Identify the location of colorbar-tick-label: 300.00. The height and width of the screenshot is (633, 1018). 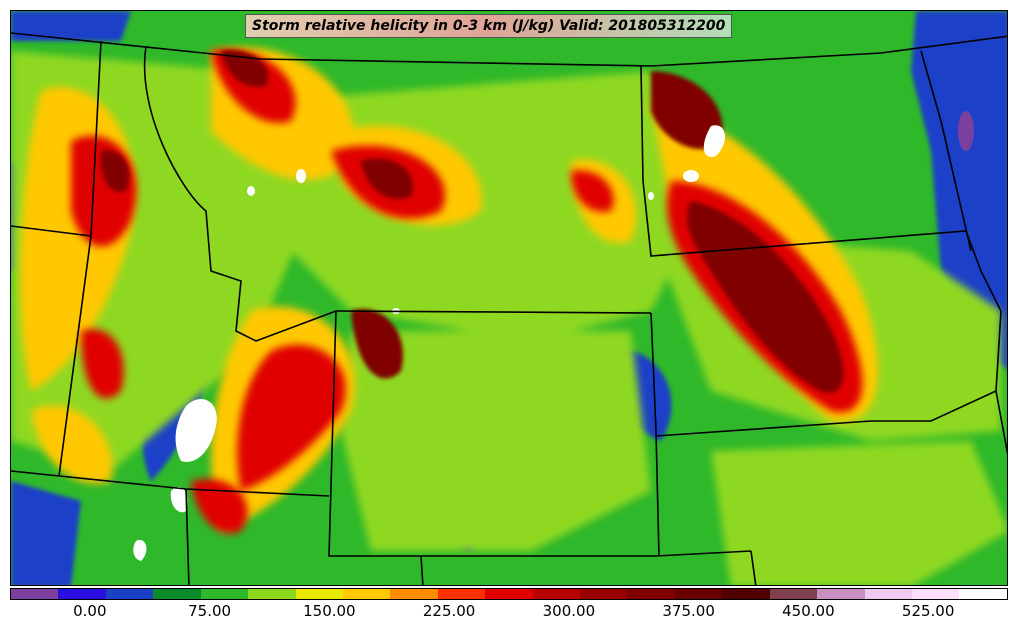
(569, 611).